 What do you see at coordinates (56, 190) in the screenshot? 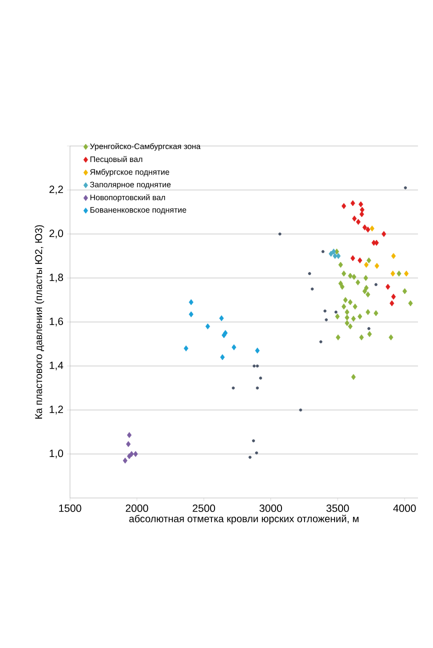
I see `y-tick-label: 2,2` at bounding box center [56, 190].